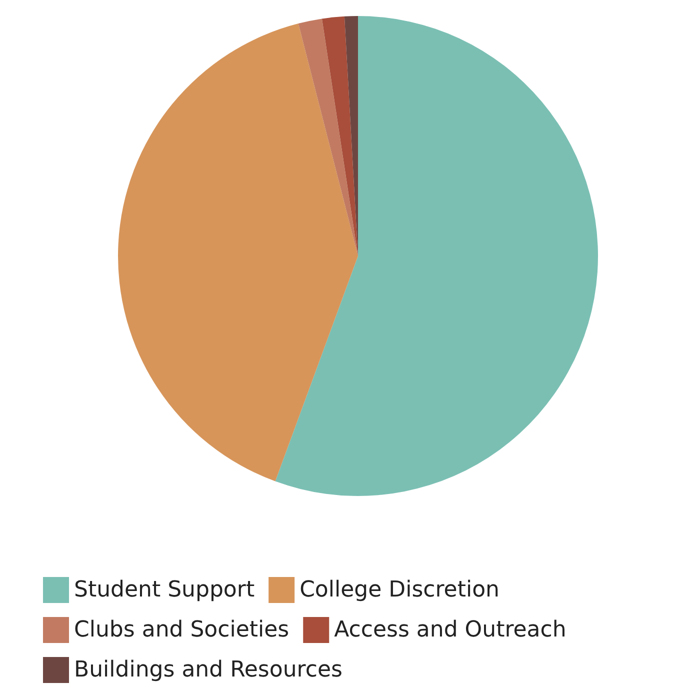  I want to click on legend-label: Access and Outreach, so click(450, 630).